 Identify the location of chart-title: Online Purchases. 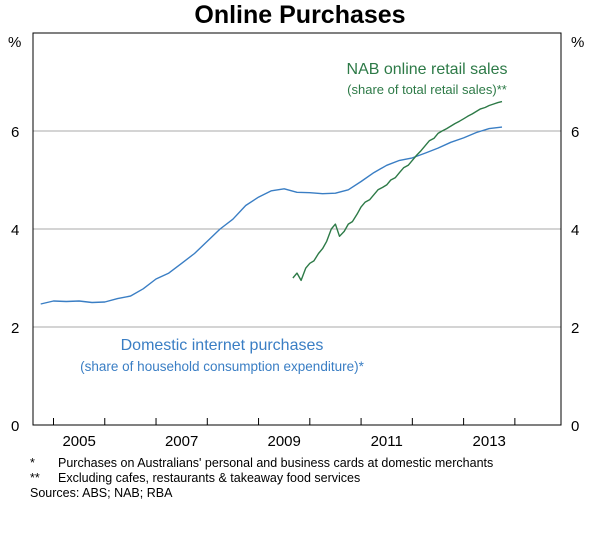
(300, 15).